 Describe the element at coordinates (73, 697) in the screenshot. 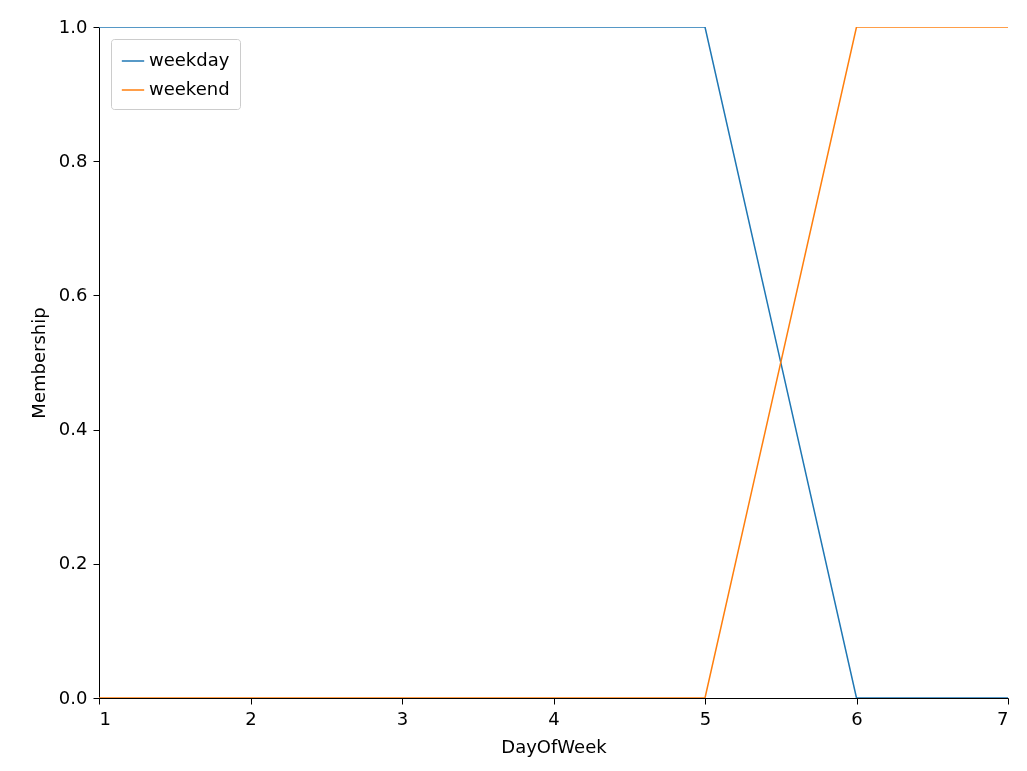

I see `y-tick-label: 0.0` at that location.